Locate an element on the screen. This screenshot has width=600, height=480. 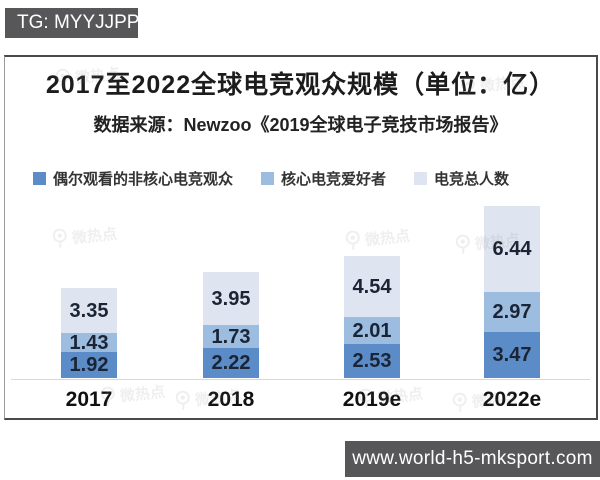
chart-title: 2017至2022全球电竞观众规模（单位：亿） is located at coordinates (300, 85).